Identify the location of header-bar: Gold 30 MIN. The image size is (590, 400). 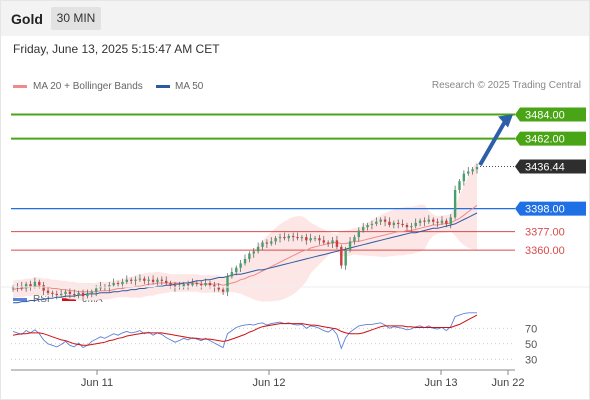
(295, 18).